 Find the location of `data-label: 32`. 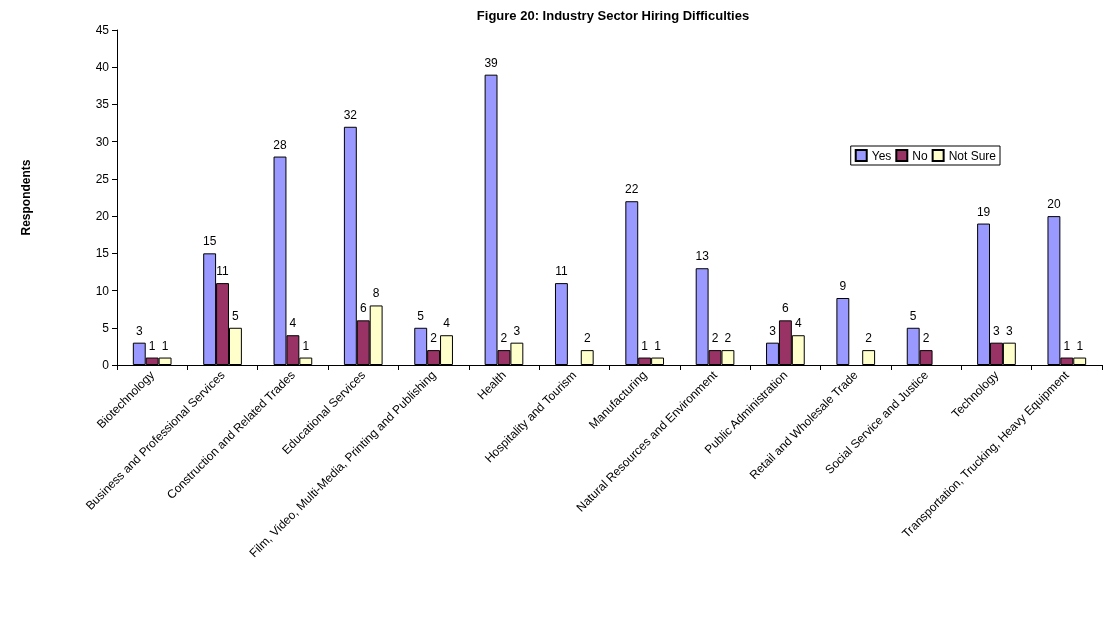

data-label: 32 is located at coordinates (350, 114).